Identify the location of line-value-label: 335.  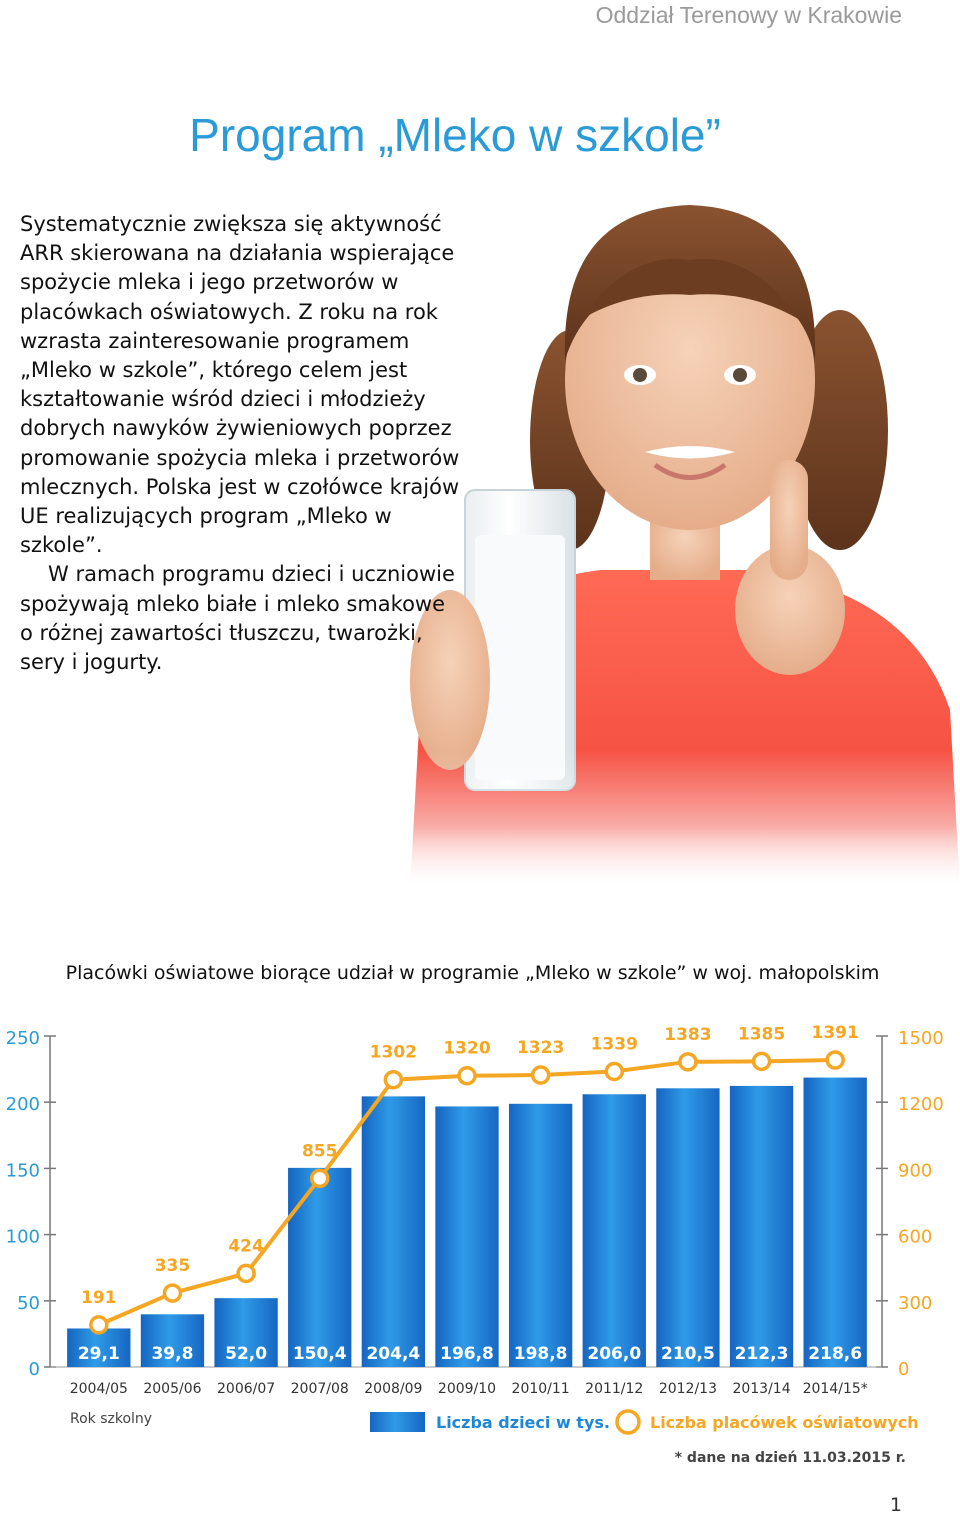
(173, 1266).